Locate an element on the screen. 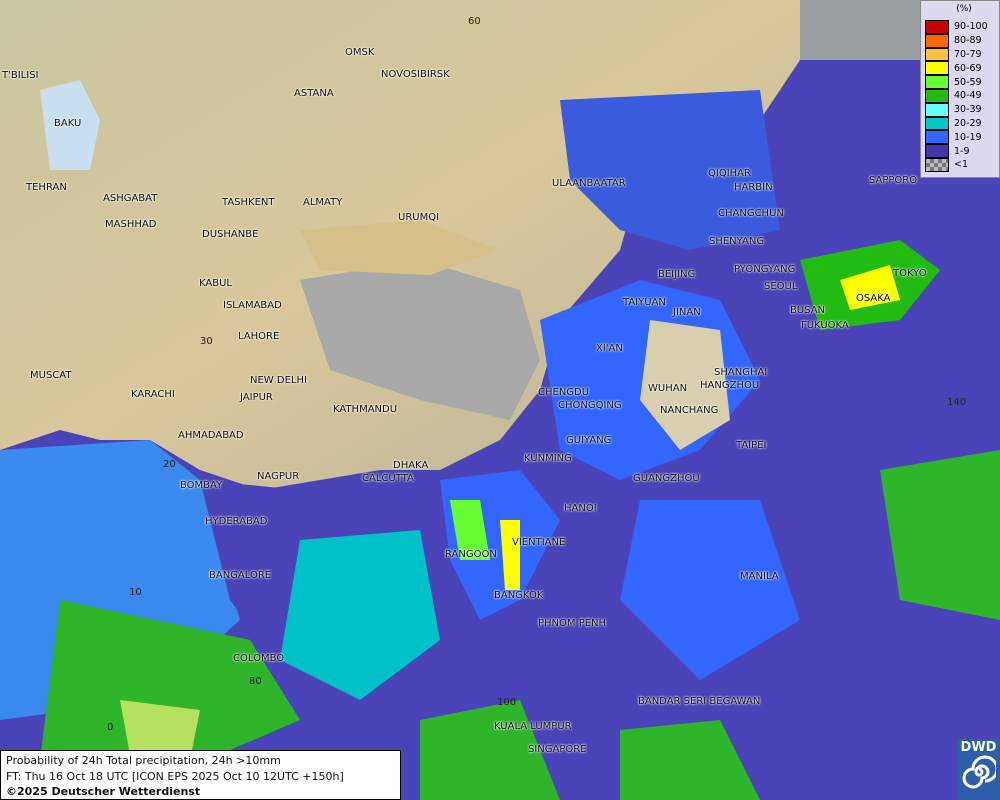 The image size is (1000, 800). city-label: GUANGZHOU is located at coordinates (666, 478).